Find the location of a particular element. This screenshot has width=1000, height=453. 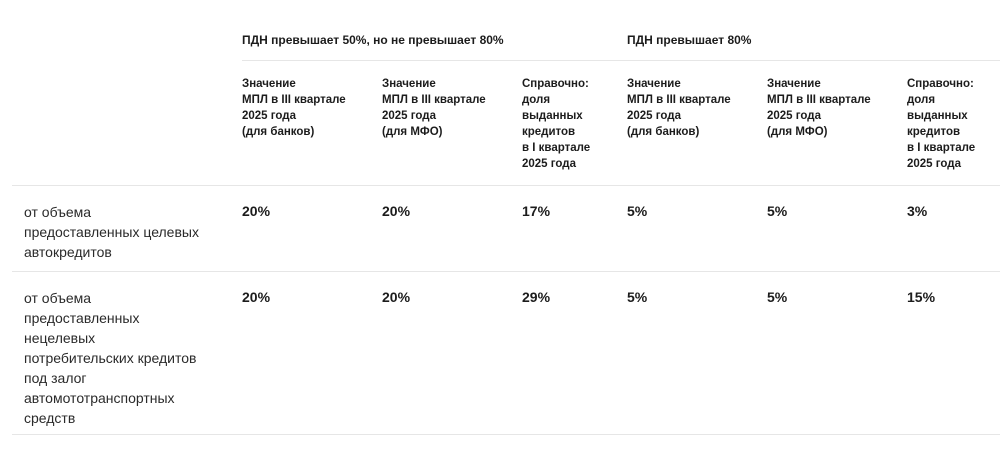

row-label-line: автокредитов is located at coordinates (68, 252).